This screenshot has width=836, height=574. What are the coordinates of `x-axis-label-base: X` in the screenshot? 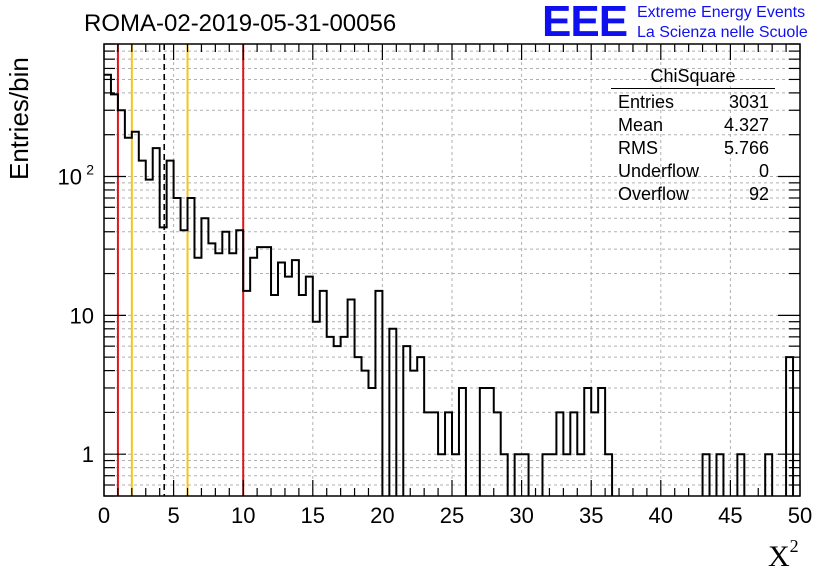 It's located at (779, 556).